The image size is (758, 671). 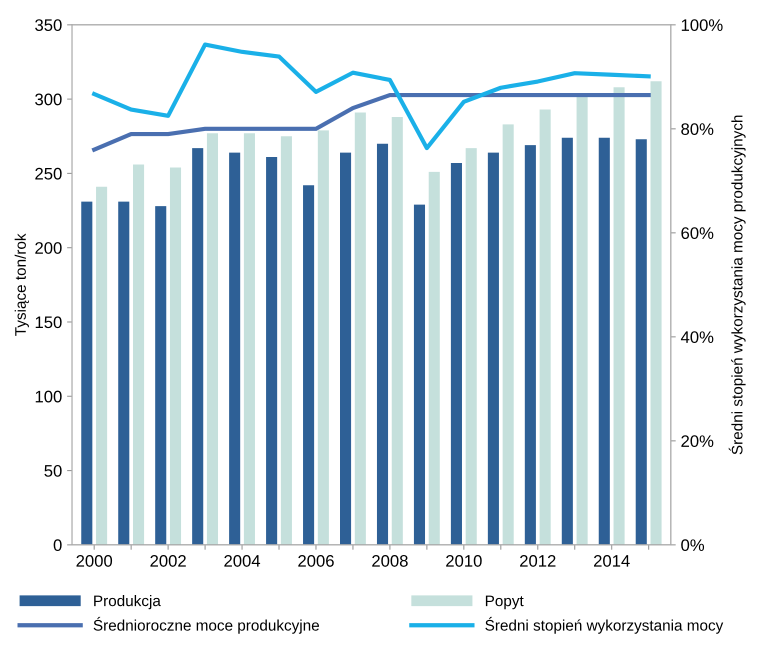 I want to click on y-tick-label: 350, so click(x=48, y=25).